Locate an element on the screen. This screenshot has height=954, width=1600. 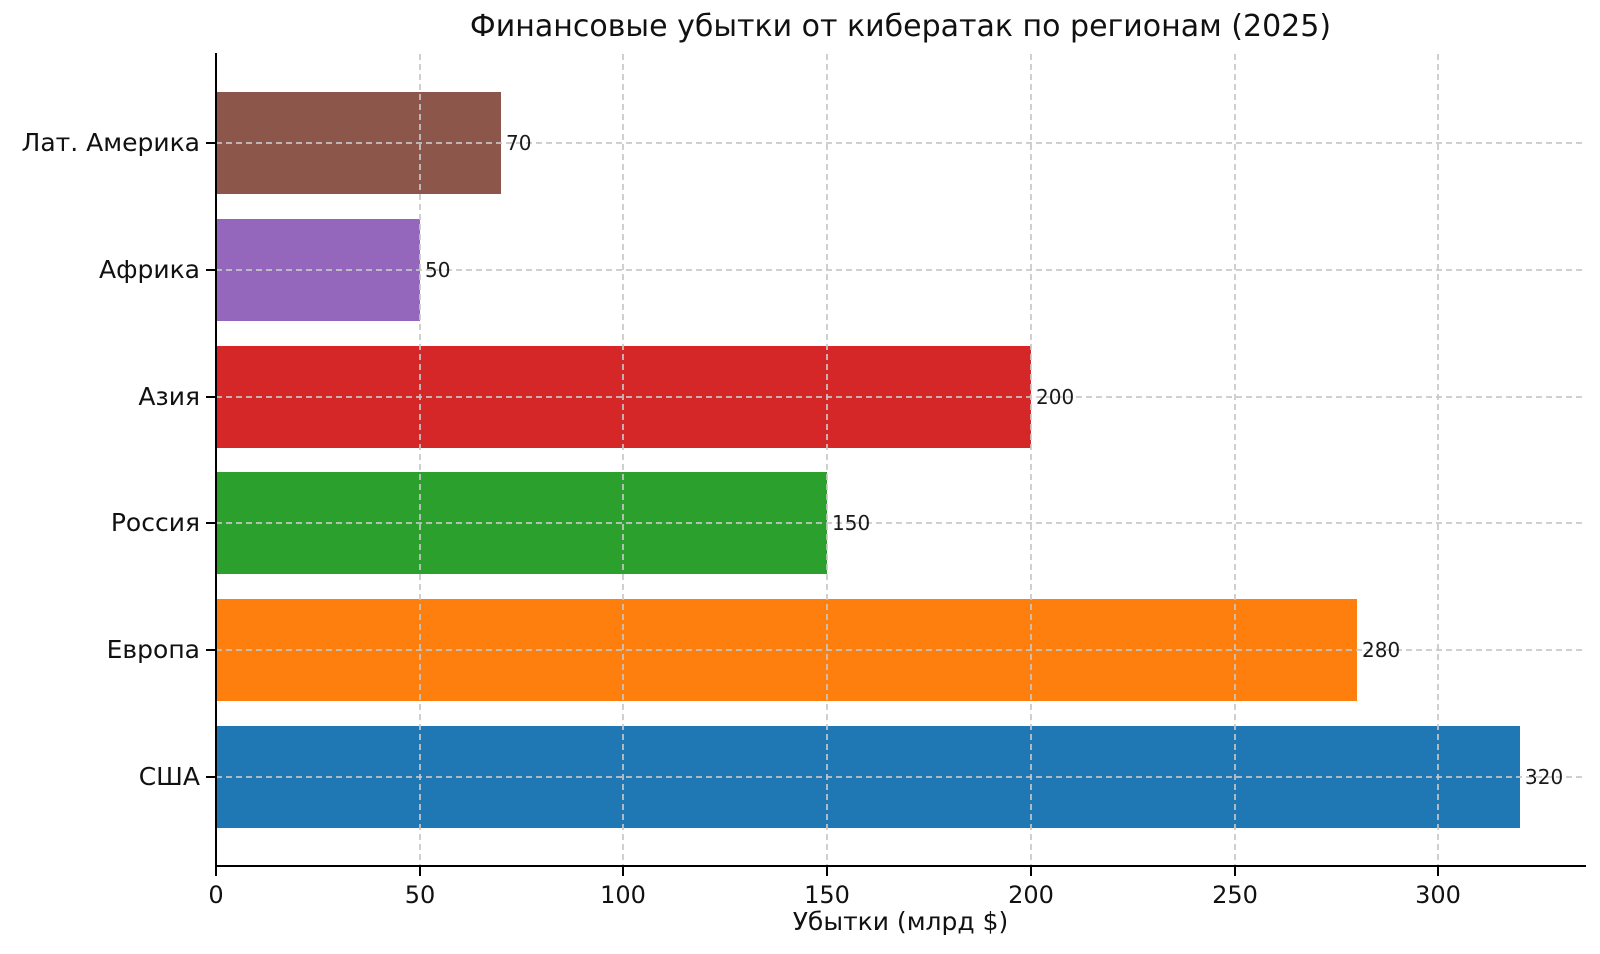
x-tick-label-3: 150 is located at coordinates (827, 895).